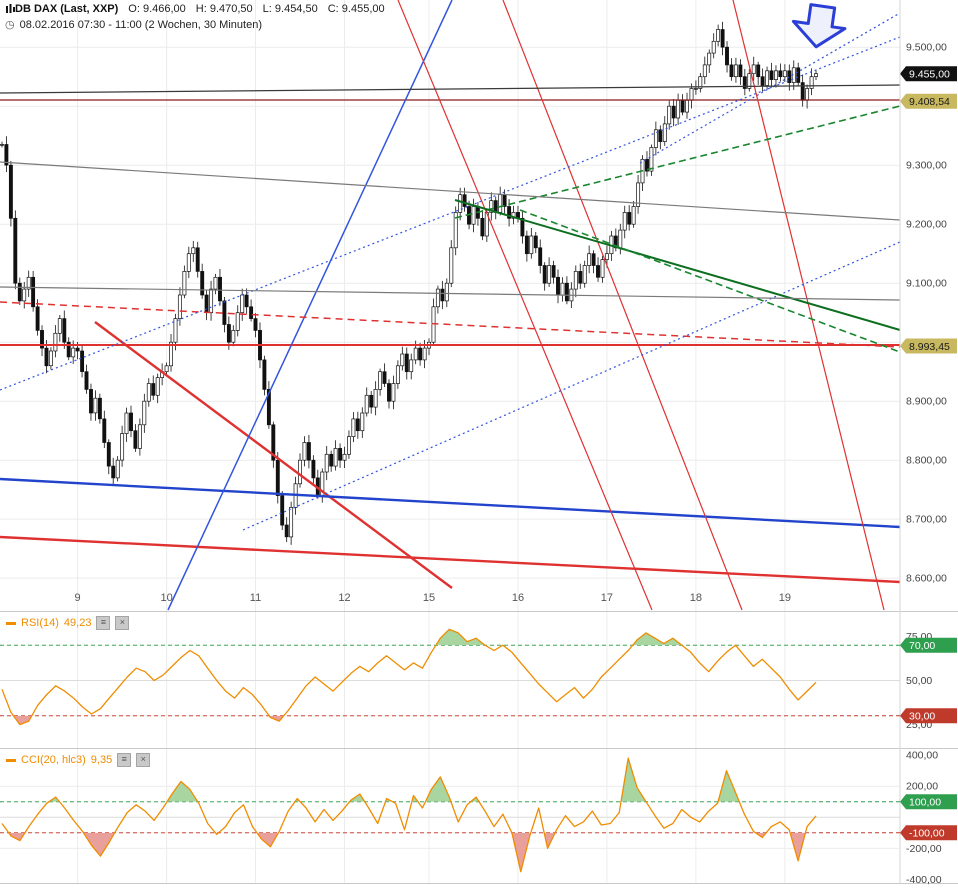  Describe the element at coordinates (124, 760) in the screenshot. I see `cci-settings-button: ≡` at that location.